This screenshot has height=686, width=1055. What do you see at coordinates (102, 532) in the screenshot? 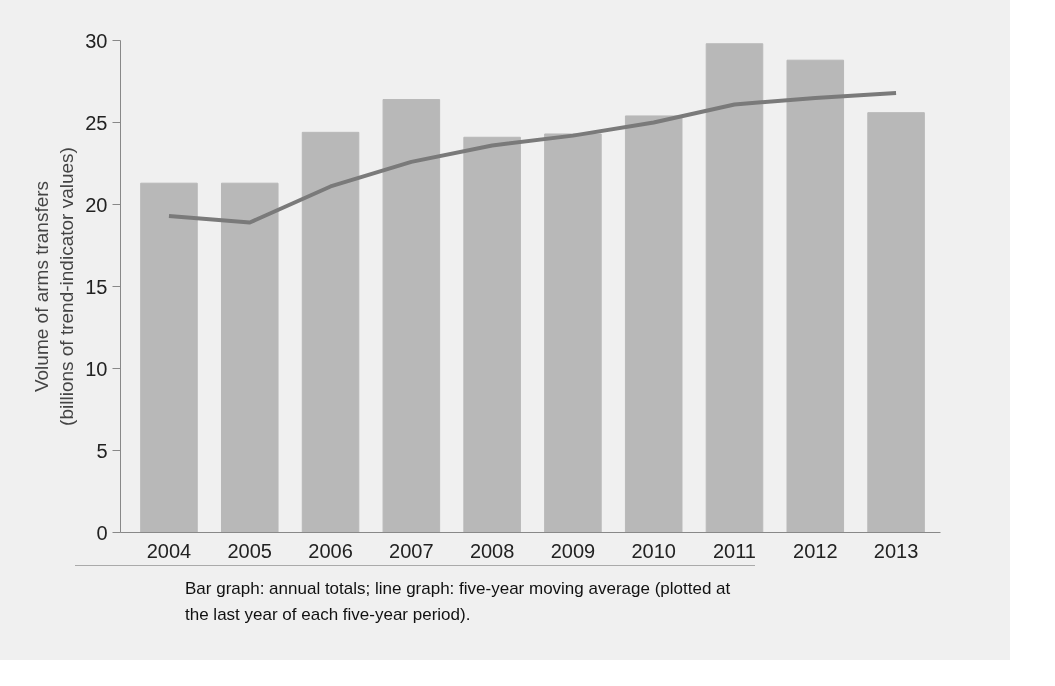
I see `y-tick-label: 0` at bounding box center [102, 532].